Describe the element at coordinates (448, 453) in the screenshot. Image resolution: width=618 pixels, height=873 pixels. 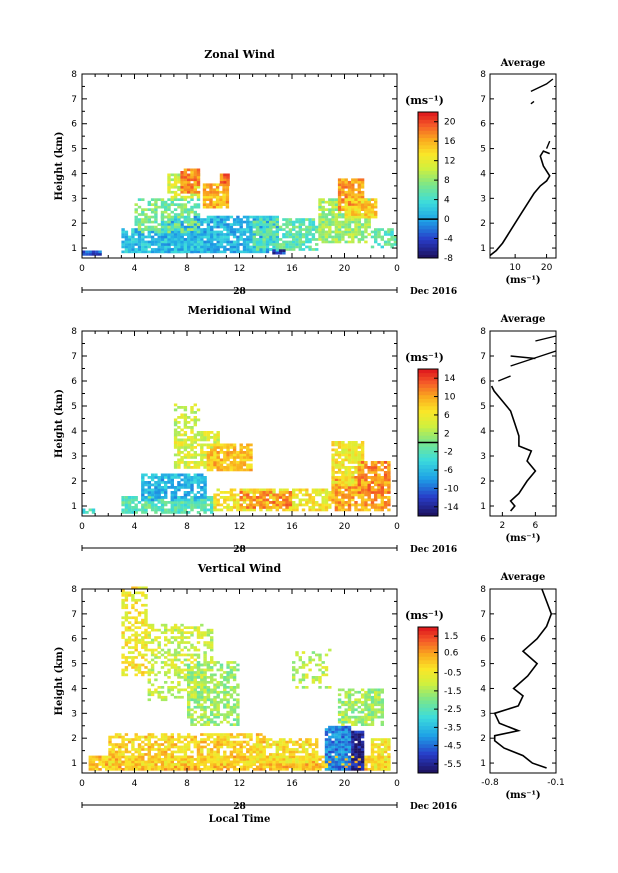
I see `colorbar-tick-label: -2` at that location.